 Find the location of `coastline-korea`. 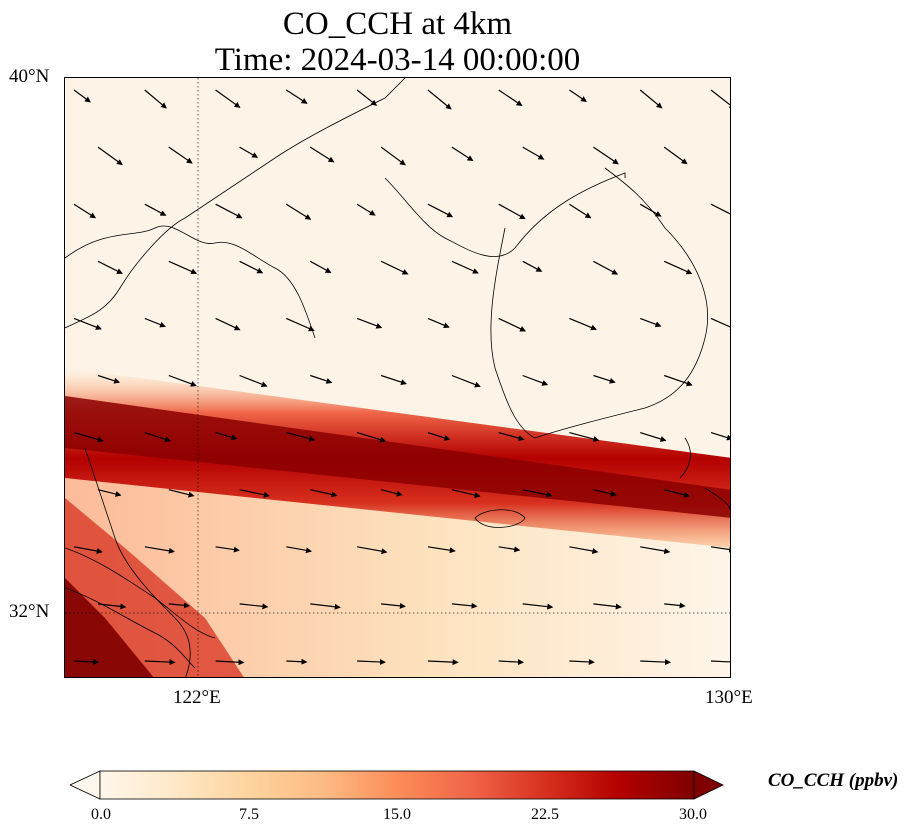

coastline-korea is located at coordinates (599, 303).